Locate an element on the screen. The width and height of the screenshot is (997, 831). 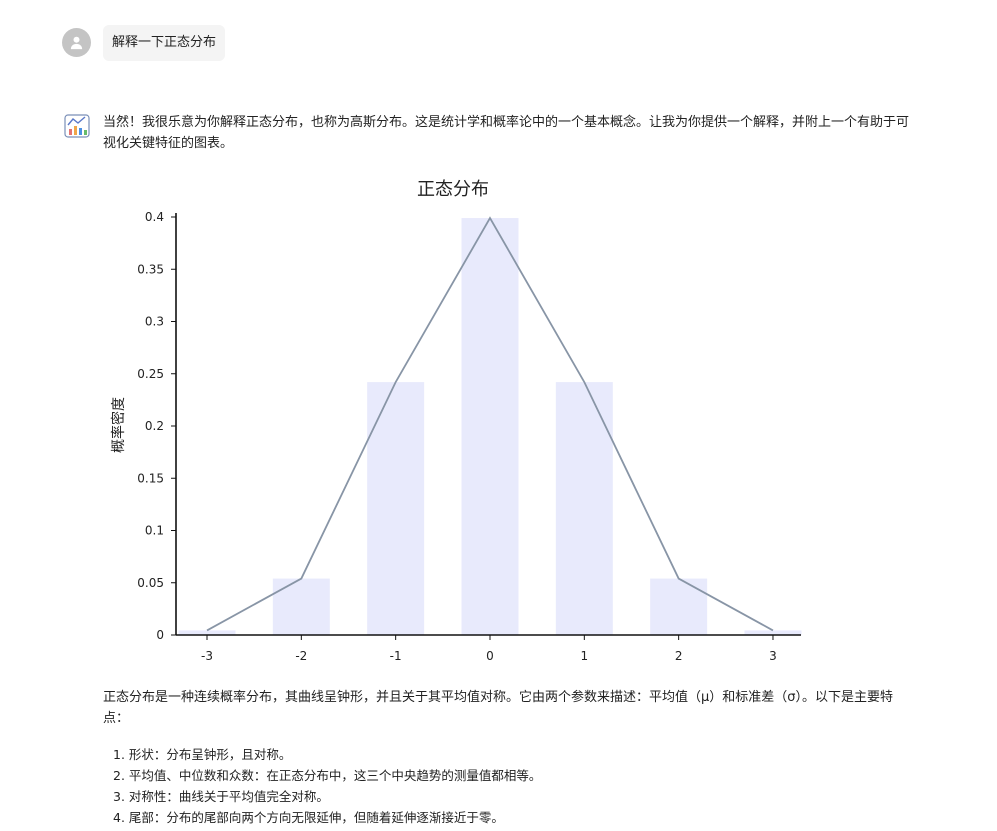
x-tick-label: 3 is located at coordinates (773, 656).